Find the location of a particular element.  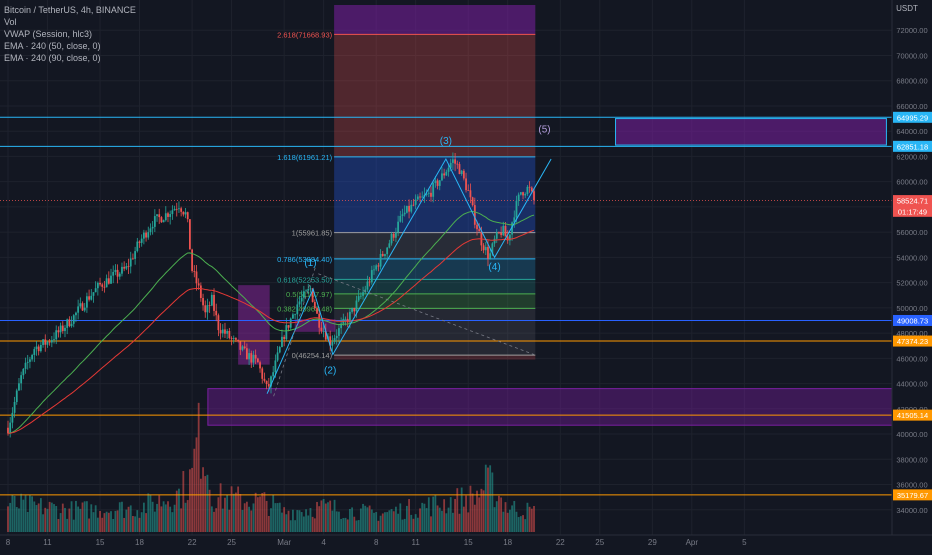

currency-label: USDT is located at coordinates (907, 8).